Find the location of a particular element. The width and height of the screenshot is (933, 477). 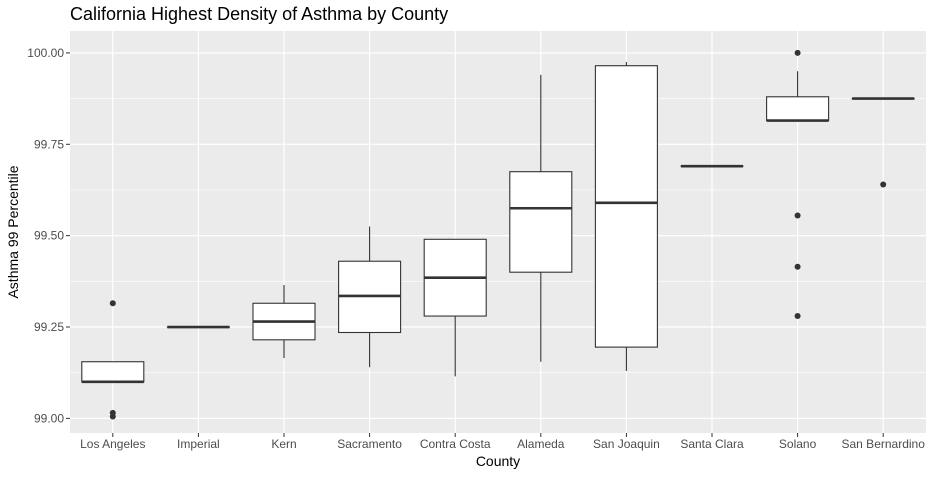

box-contra-costa is located at coordinates (455, 307).